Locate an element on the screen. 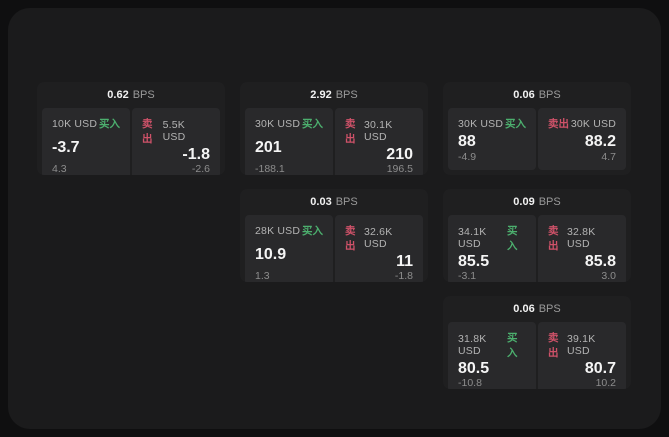 The width and height of the screenshot is (669, 437). card-body: 28K USD 买入 10.9 1.3 卖出 32.6K USD 11 -1.8 is located at coordinates (334, 248).